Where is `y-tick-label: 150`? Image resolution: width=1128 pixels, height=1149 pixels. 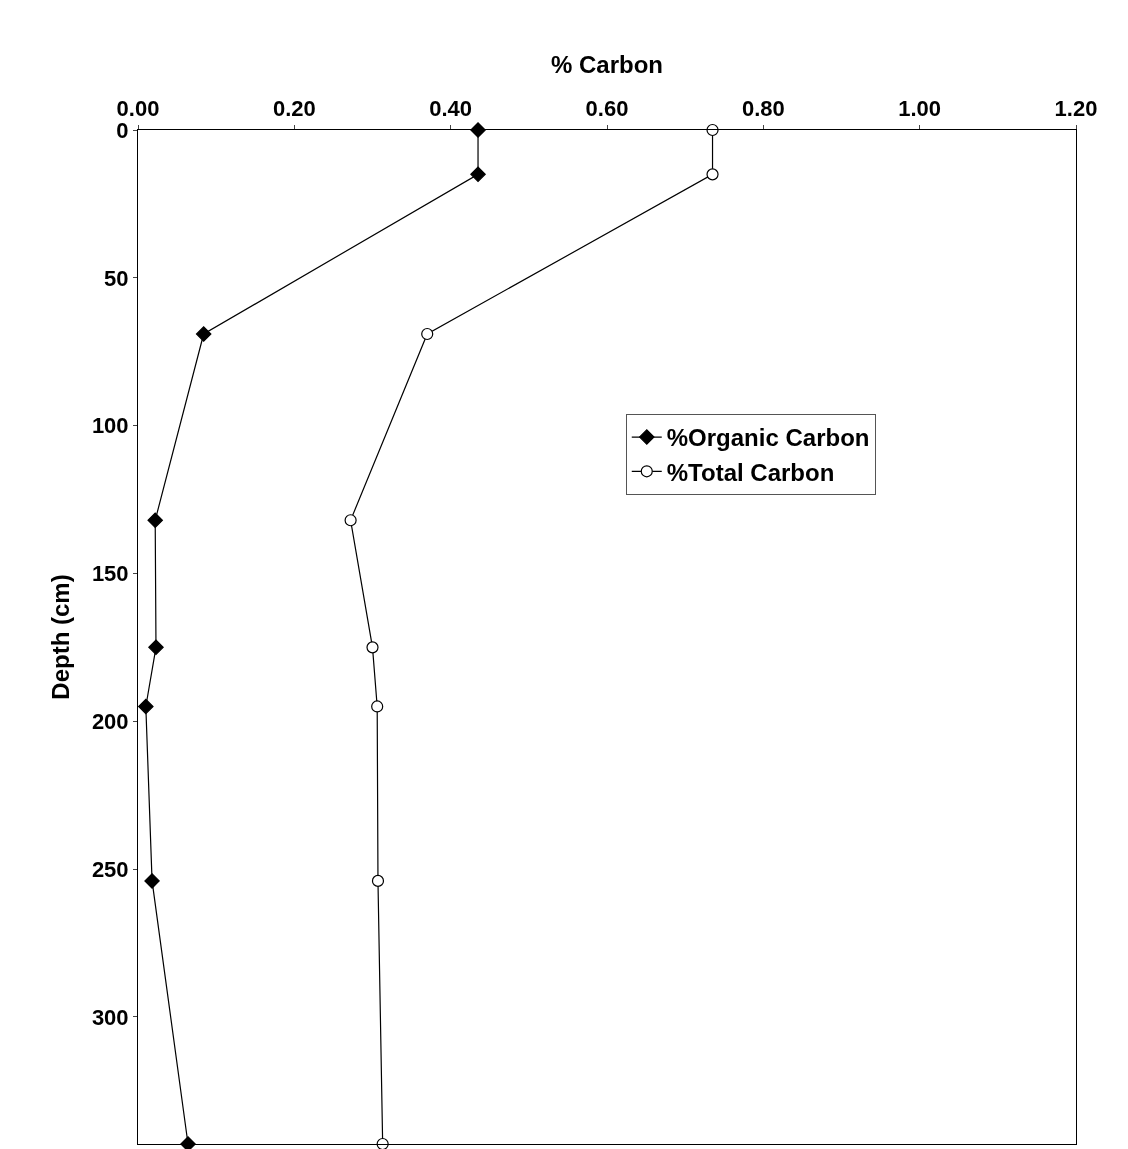 y-tick-label: 150 is located at coordinates (110, 574).